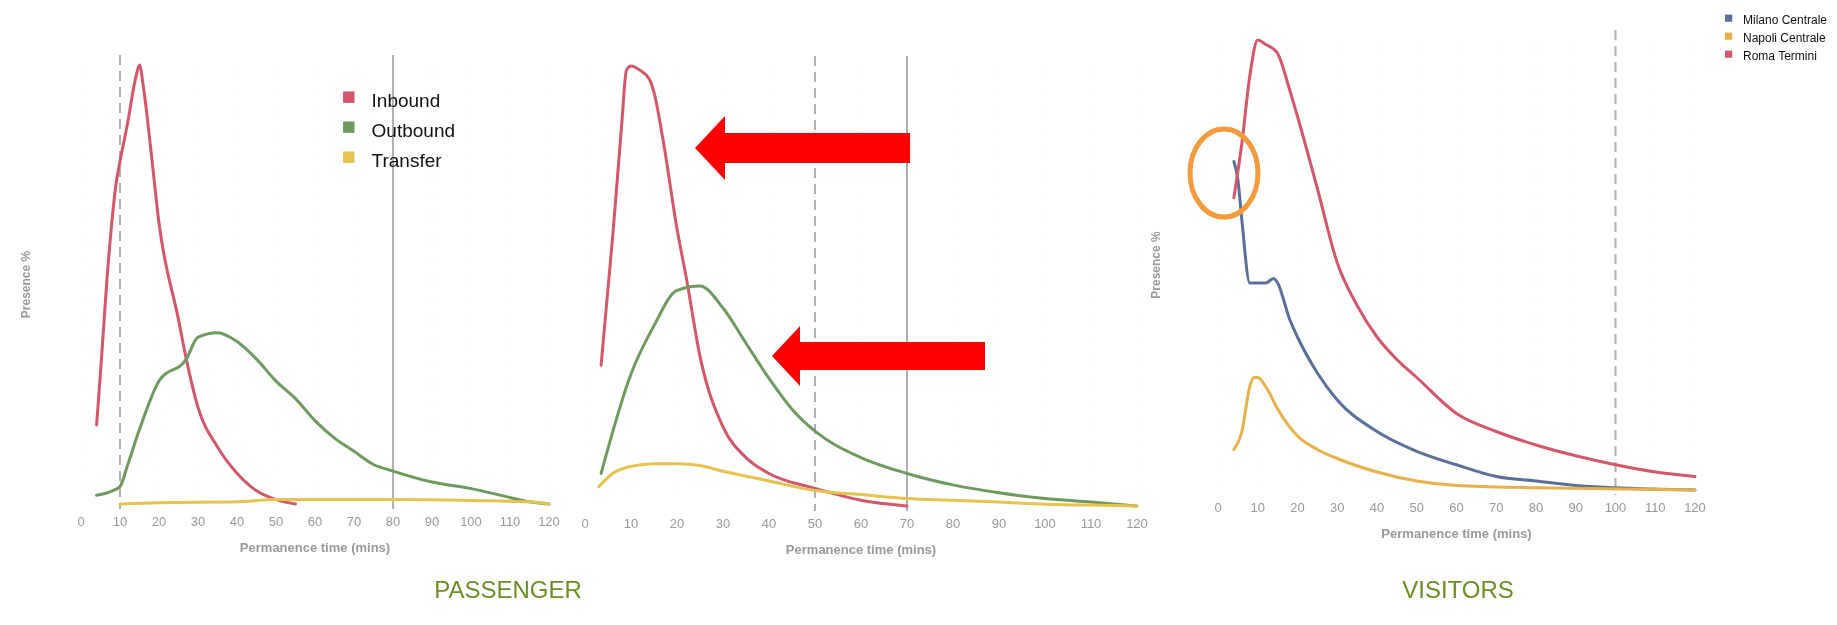 The height and width of the screenshot is (625, 1837). I want to click on legend-label: Inbound, so click(406, 100).